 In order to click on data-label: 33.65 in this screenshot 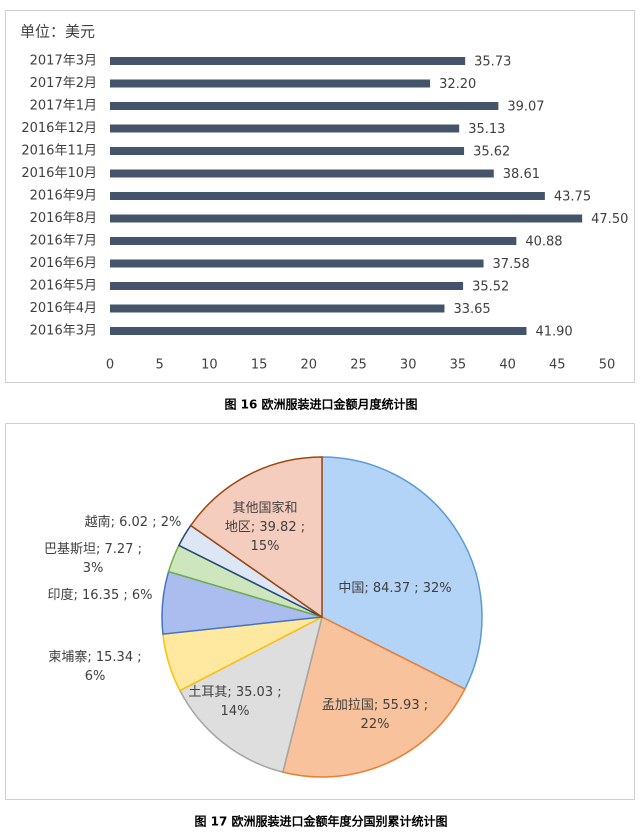, I will do `click(471, 309)`.